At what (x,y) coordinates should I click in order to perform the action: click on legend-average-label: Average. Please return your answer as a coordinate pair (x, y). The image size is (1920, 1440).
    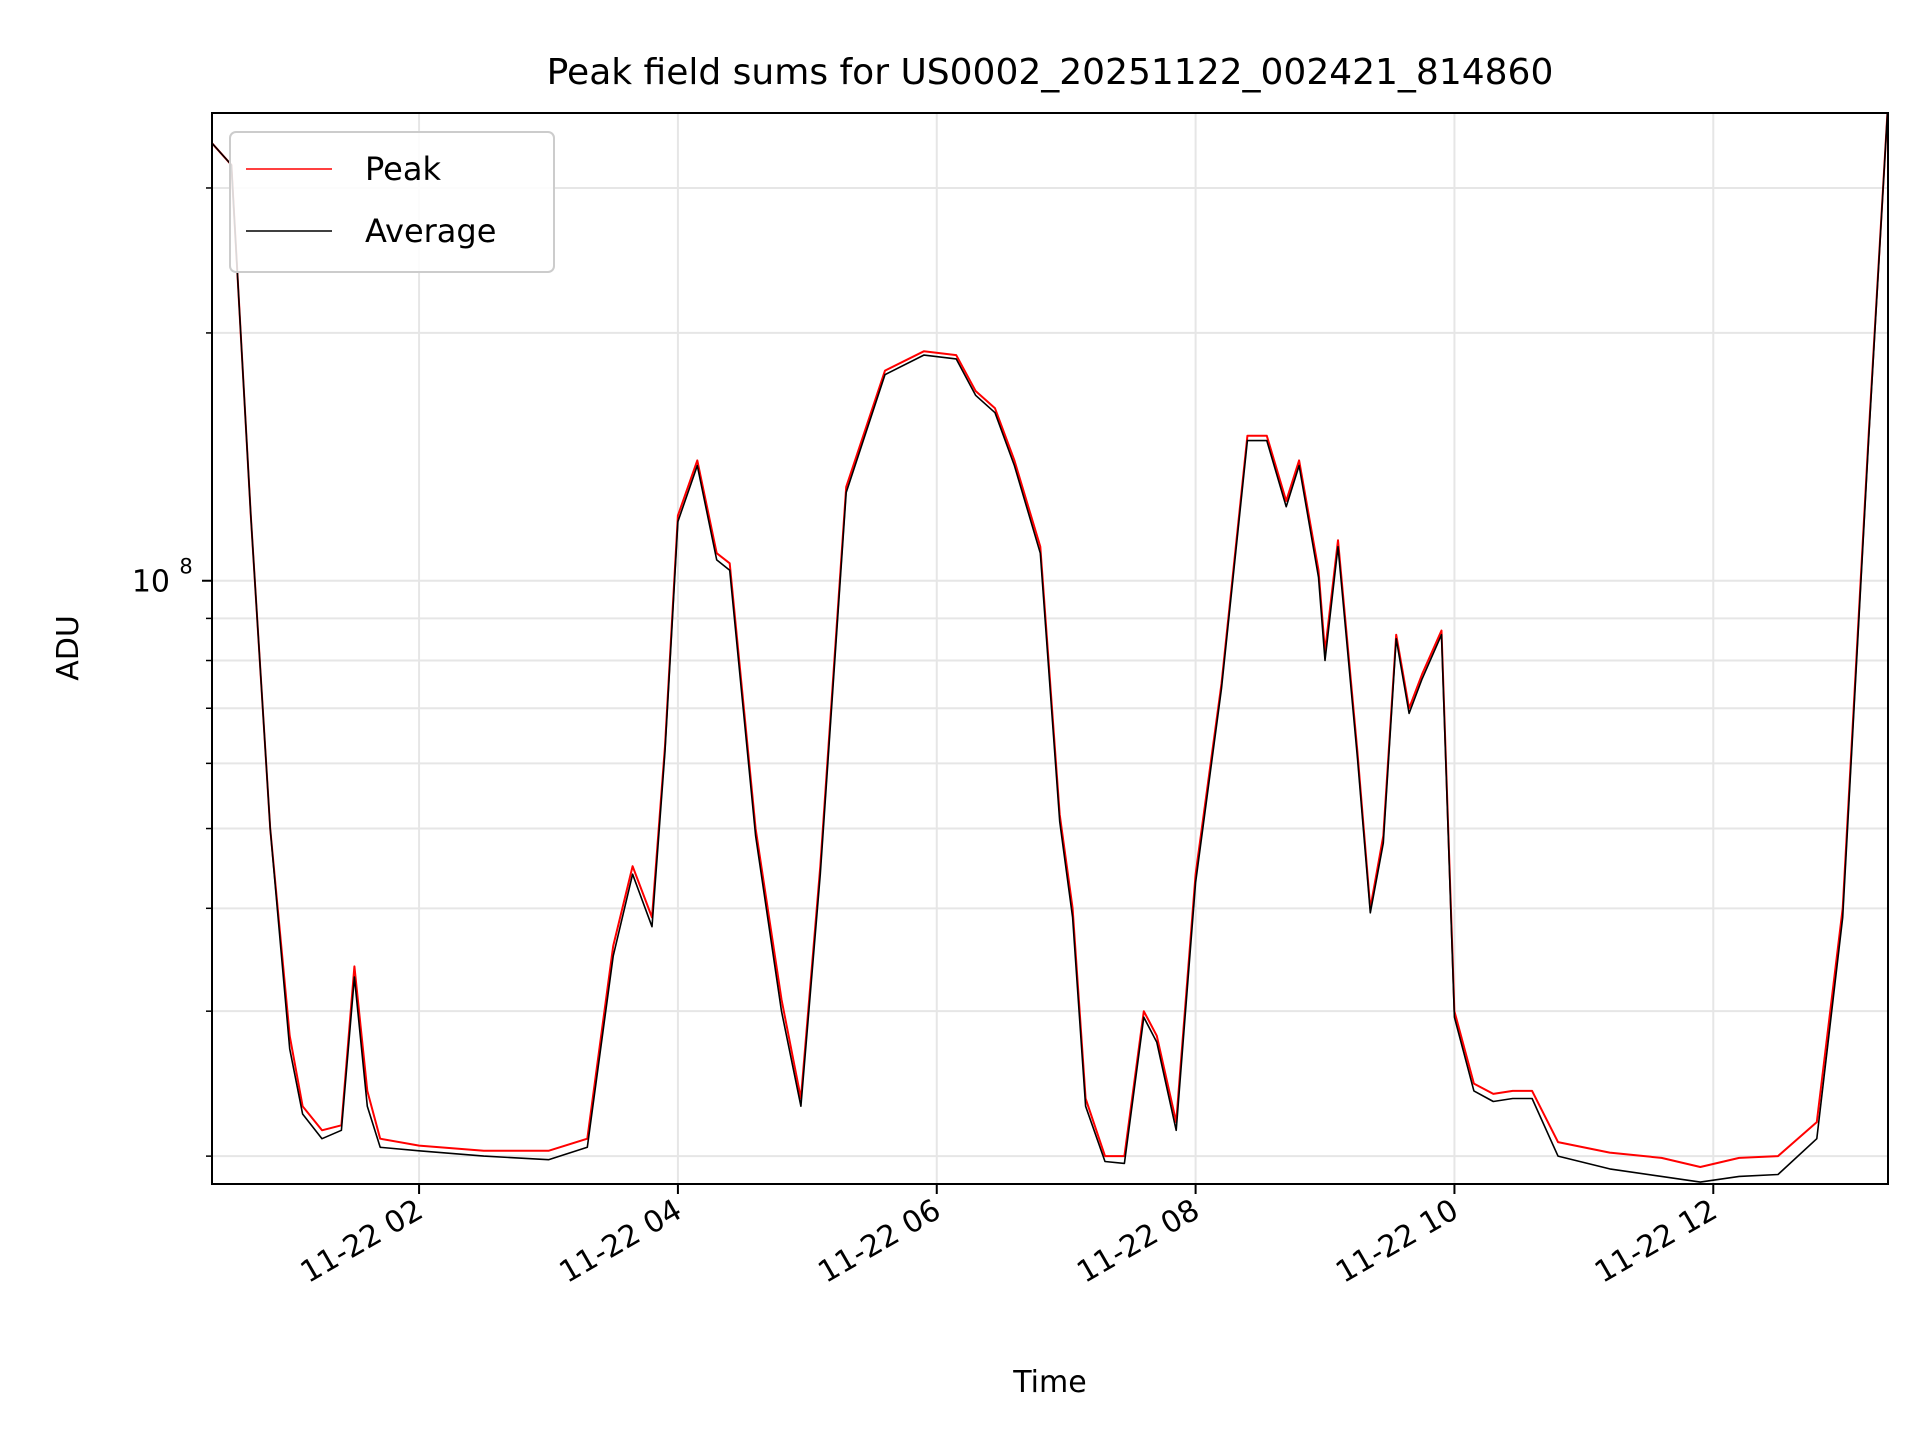
    Looking at the image, I should click on (430, 231).